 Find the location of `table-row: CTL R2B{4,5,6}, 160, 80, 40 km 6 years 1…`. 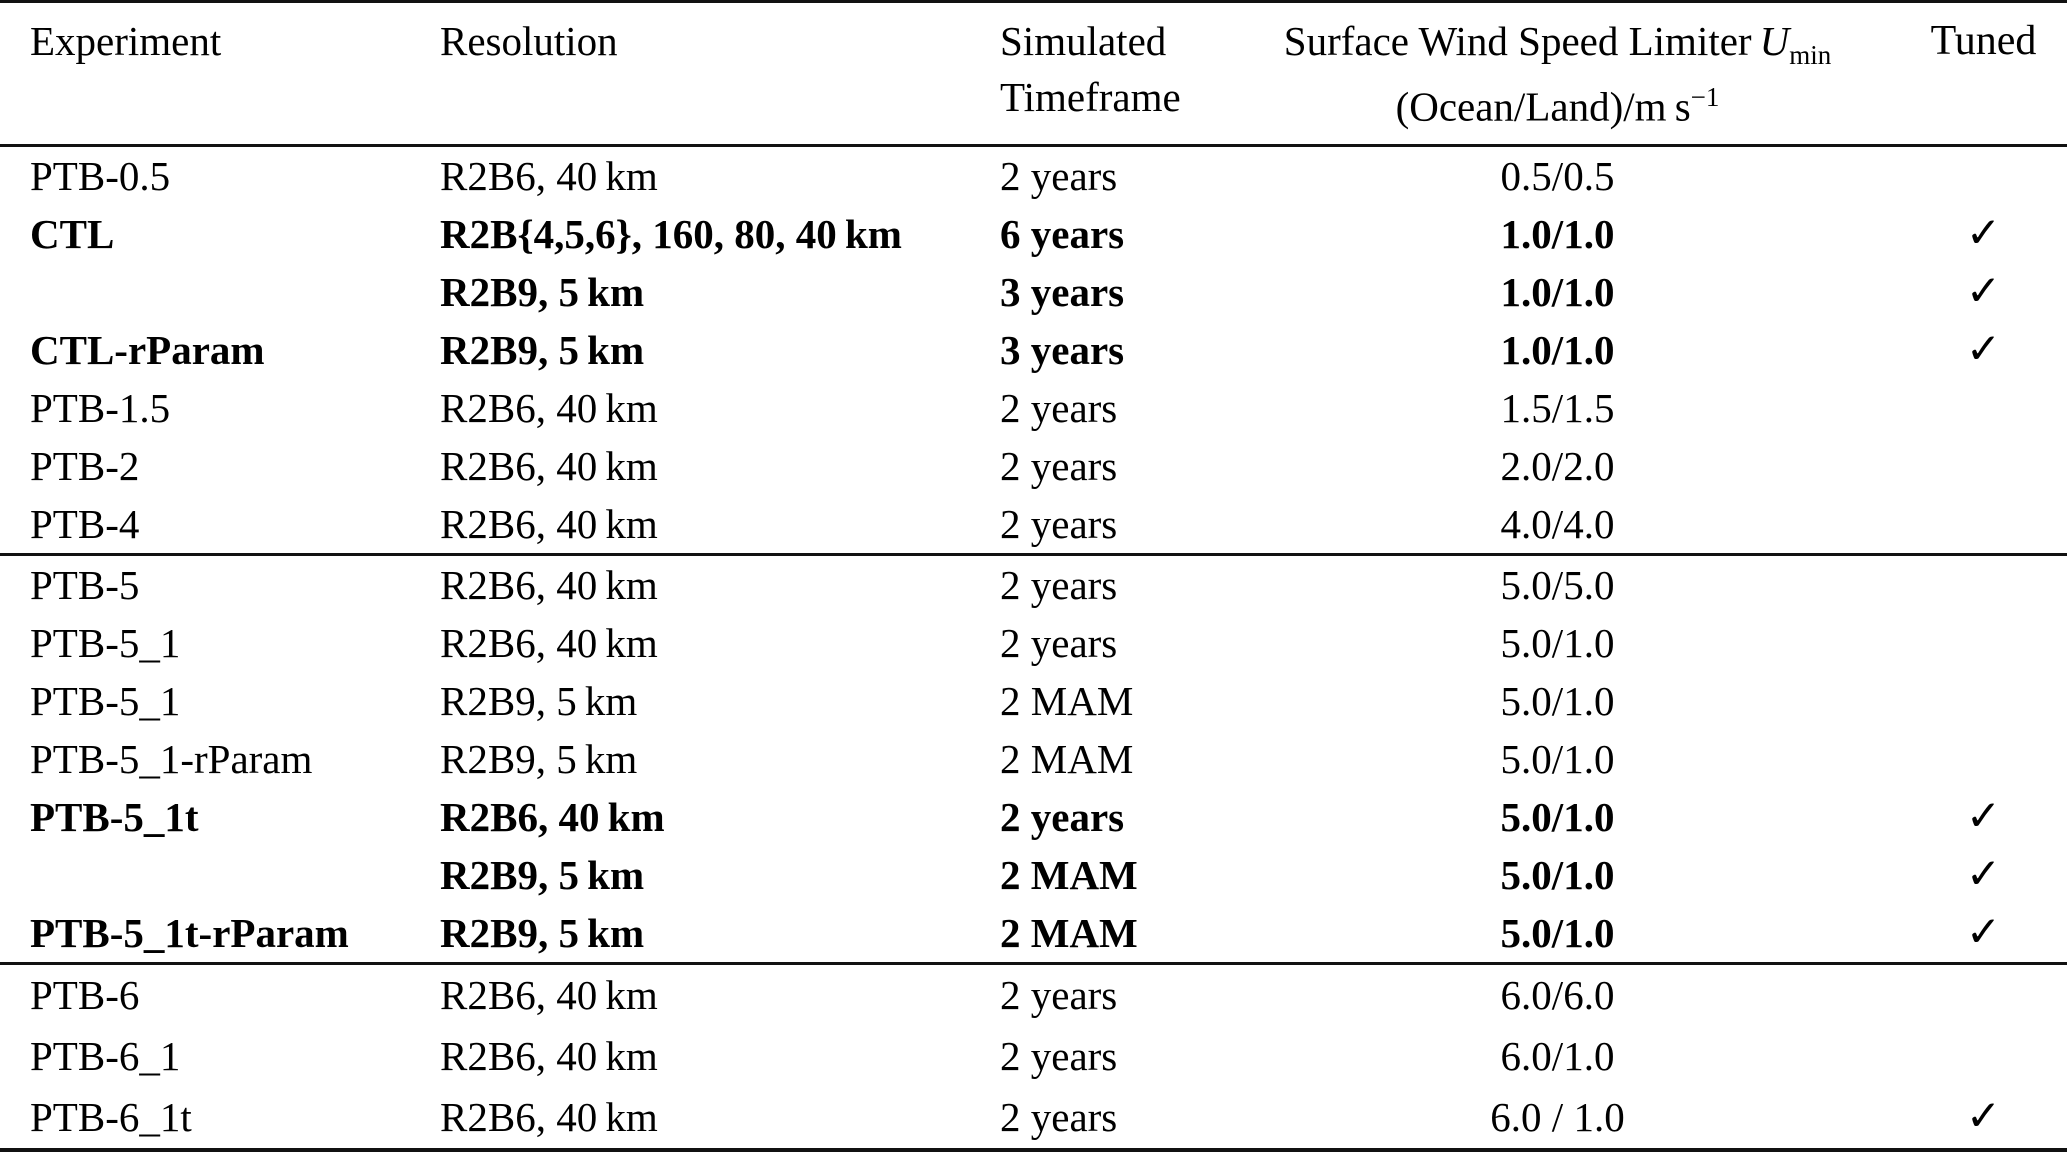

table-row: CTL R2B{4,5,6}, 160, 80, 40 km 6 years 1… is located at coordinates (1033, 234).